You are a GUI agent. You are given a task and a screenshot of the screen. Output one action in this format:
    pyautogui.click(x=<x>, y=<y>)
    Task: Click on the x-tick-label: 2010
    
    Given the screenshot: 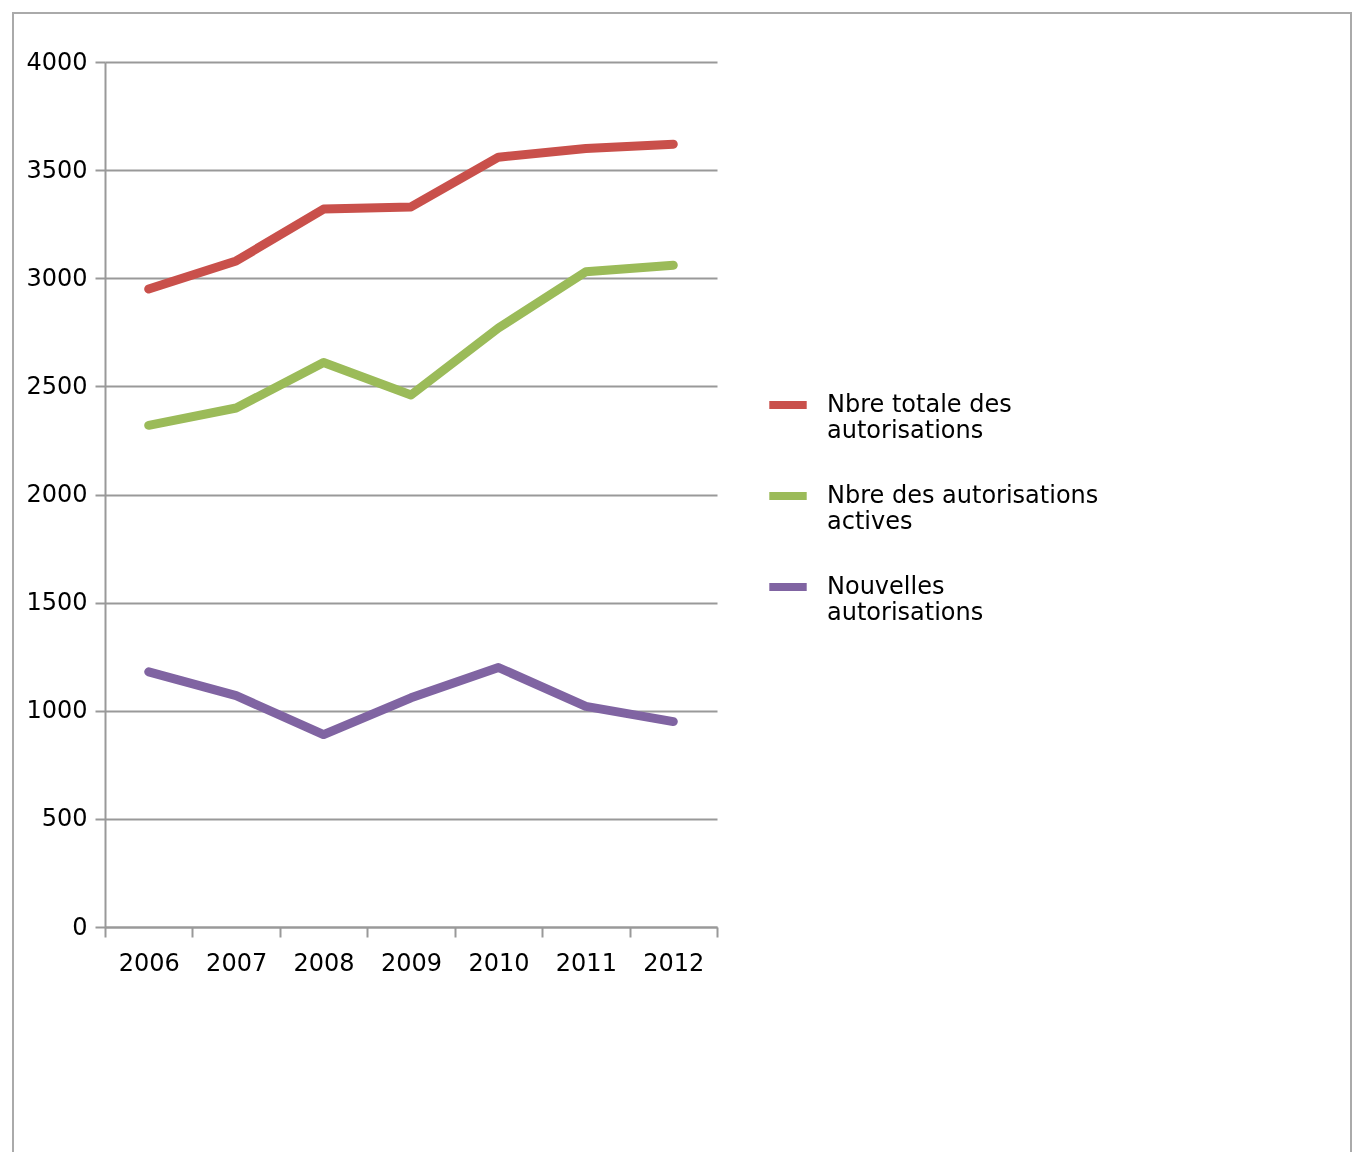 What is the action you would take?
    pyautogui.click(x=499, y=962)
    